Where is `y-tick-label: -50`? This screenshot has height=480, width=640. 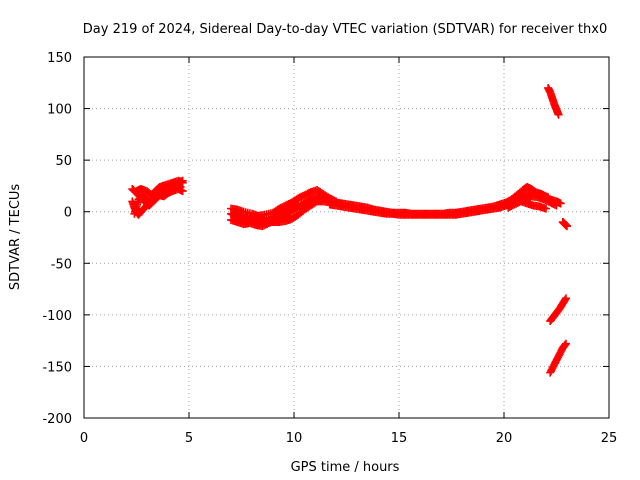 y-tick-label: -50 is located at coordinates (61, 264).